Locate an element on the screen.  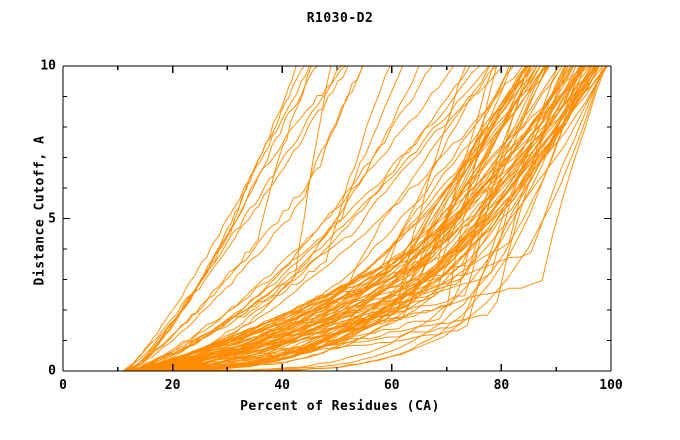
x-tick-label: 100 is located at coordinates (611, 385).